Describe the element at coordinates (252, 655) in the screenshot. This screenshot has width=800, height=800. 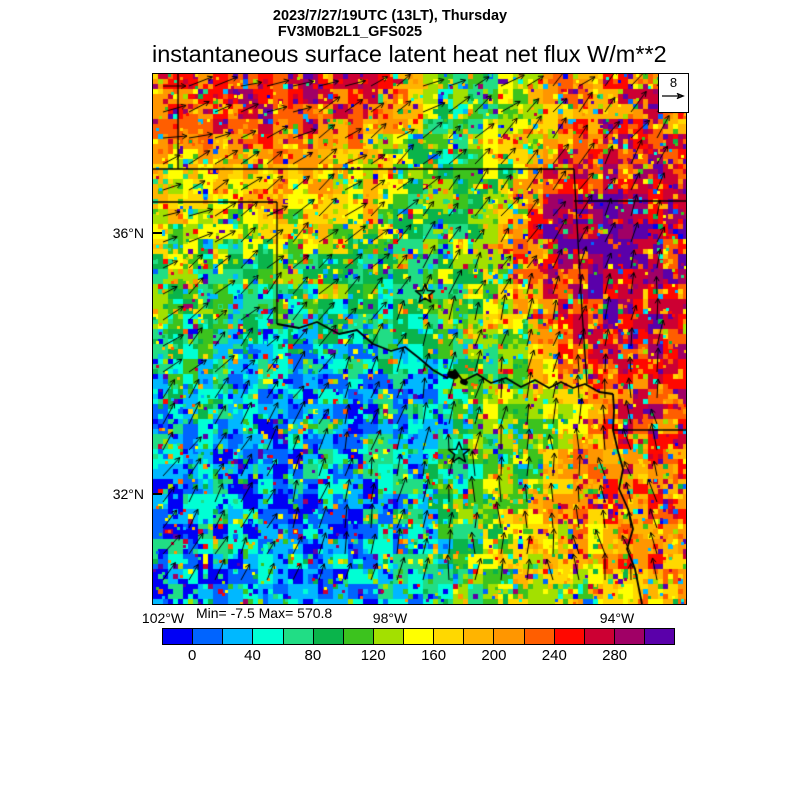
I see `colorbar-tick-label: 40` at that location.